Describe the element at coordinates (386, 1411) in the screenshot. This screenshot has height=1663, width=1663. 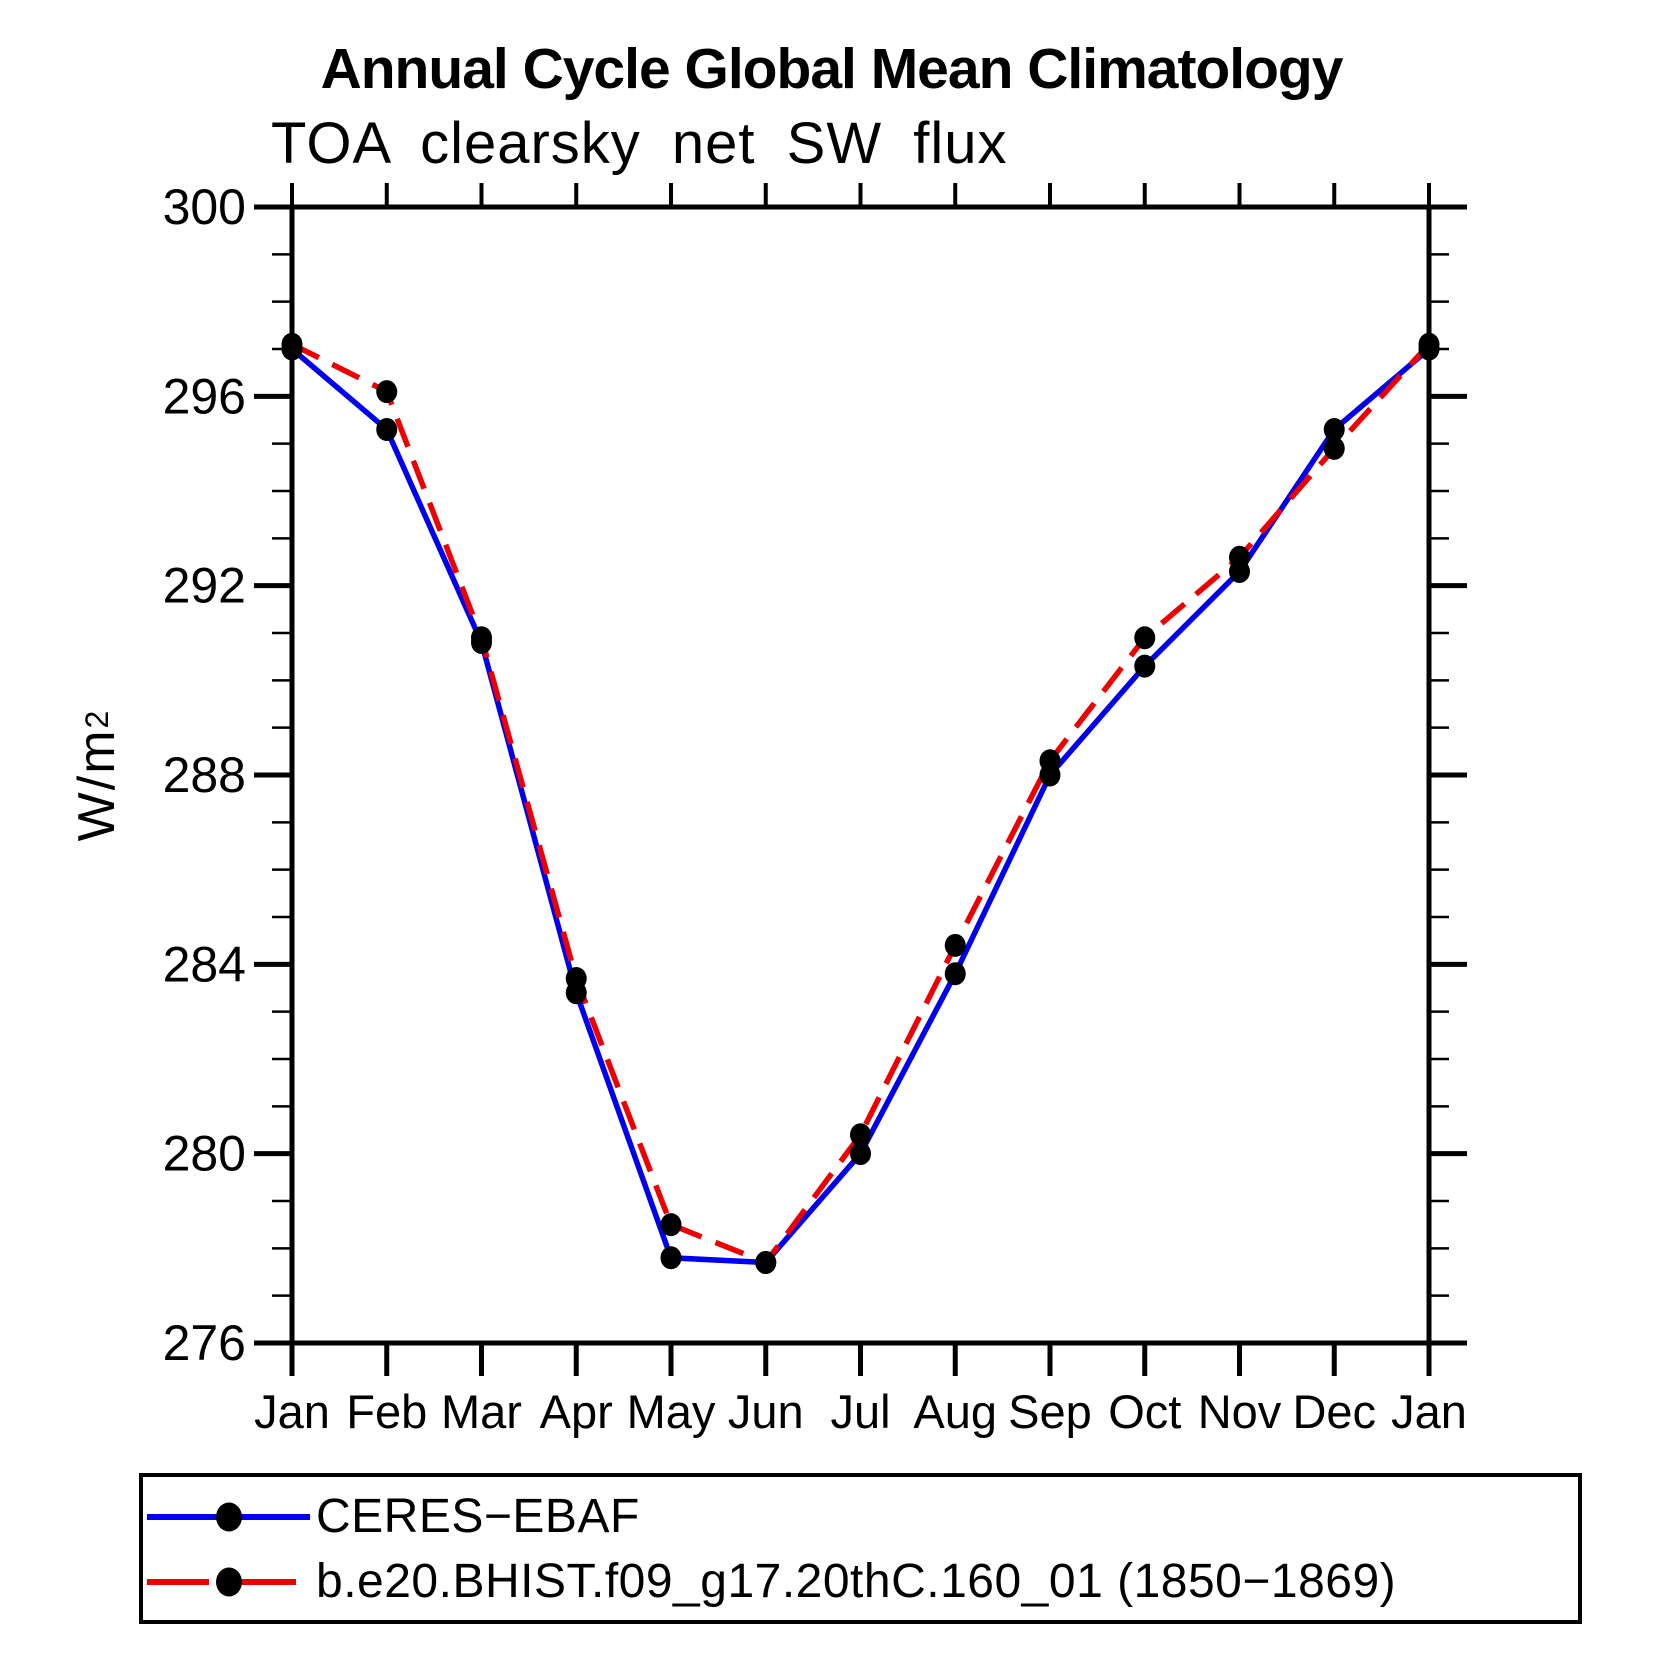
I see `x-tick-label: Feb` at that location.